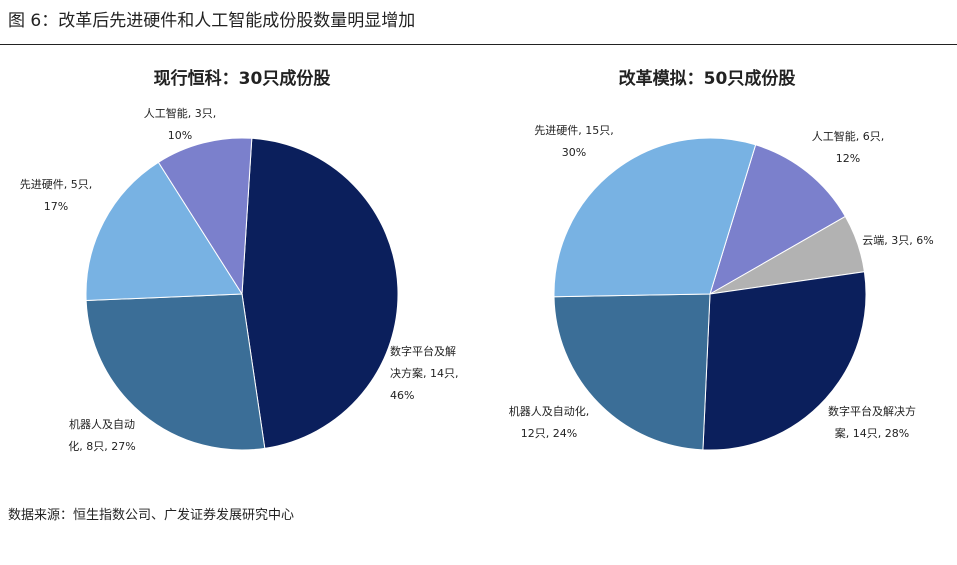 This screenshot has width=957, height=565. What do you see at coordinates (872, 433) in the screenshot?
I see `slice-label-1-2-line-1: 案, 14只, 28%` at bounding box center [872, 433].